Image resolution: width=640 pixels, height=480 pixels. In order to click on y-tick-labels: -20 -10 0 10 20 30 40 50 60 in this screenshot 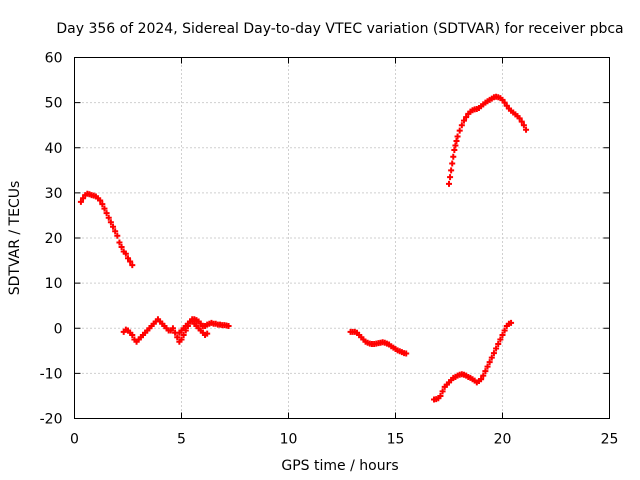, I will do `click(51, 239)`.